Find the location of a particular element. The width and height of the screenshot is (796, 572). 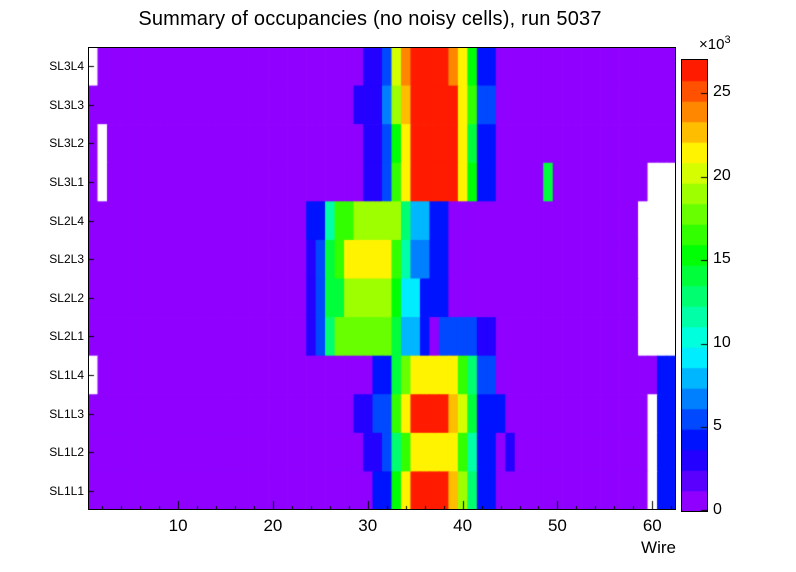

y-tick-label: SL2L2 is located at coordinates (66, 297).